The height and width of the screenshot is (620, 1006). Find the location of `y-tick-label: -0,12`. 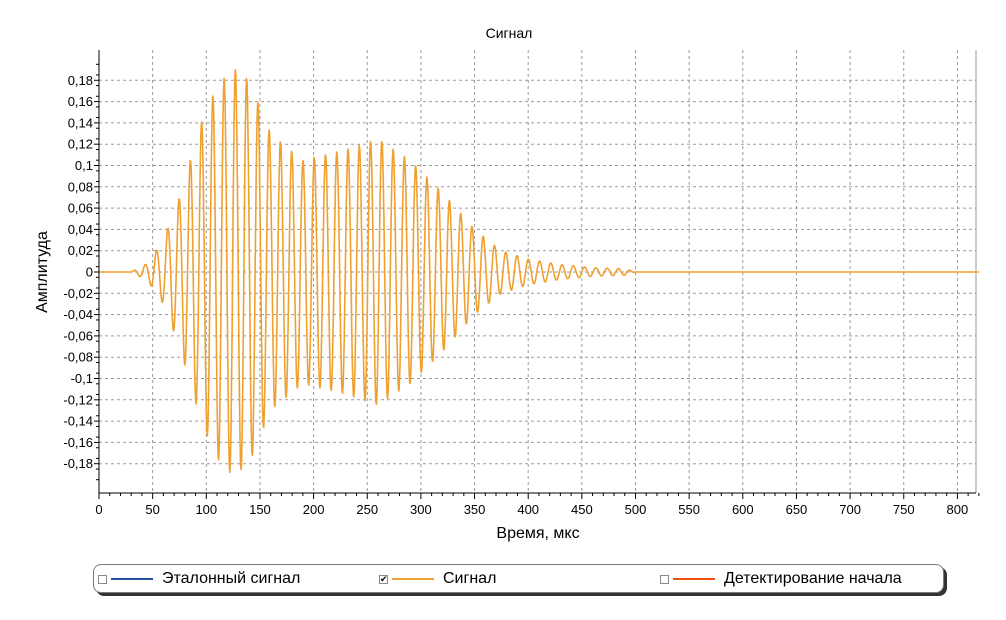

y-tick-label: -0,12 is located at coordinates (78, 399).